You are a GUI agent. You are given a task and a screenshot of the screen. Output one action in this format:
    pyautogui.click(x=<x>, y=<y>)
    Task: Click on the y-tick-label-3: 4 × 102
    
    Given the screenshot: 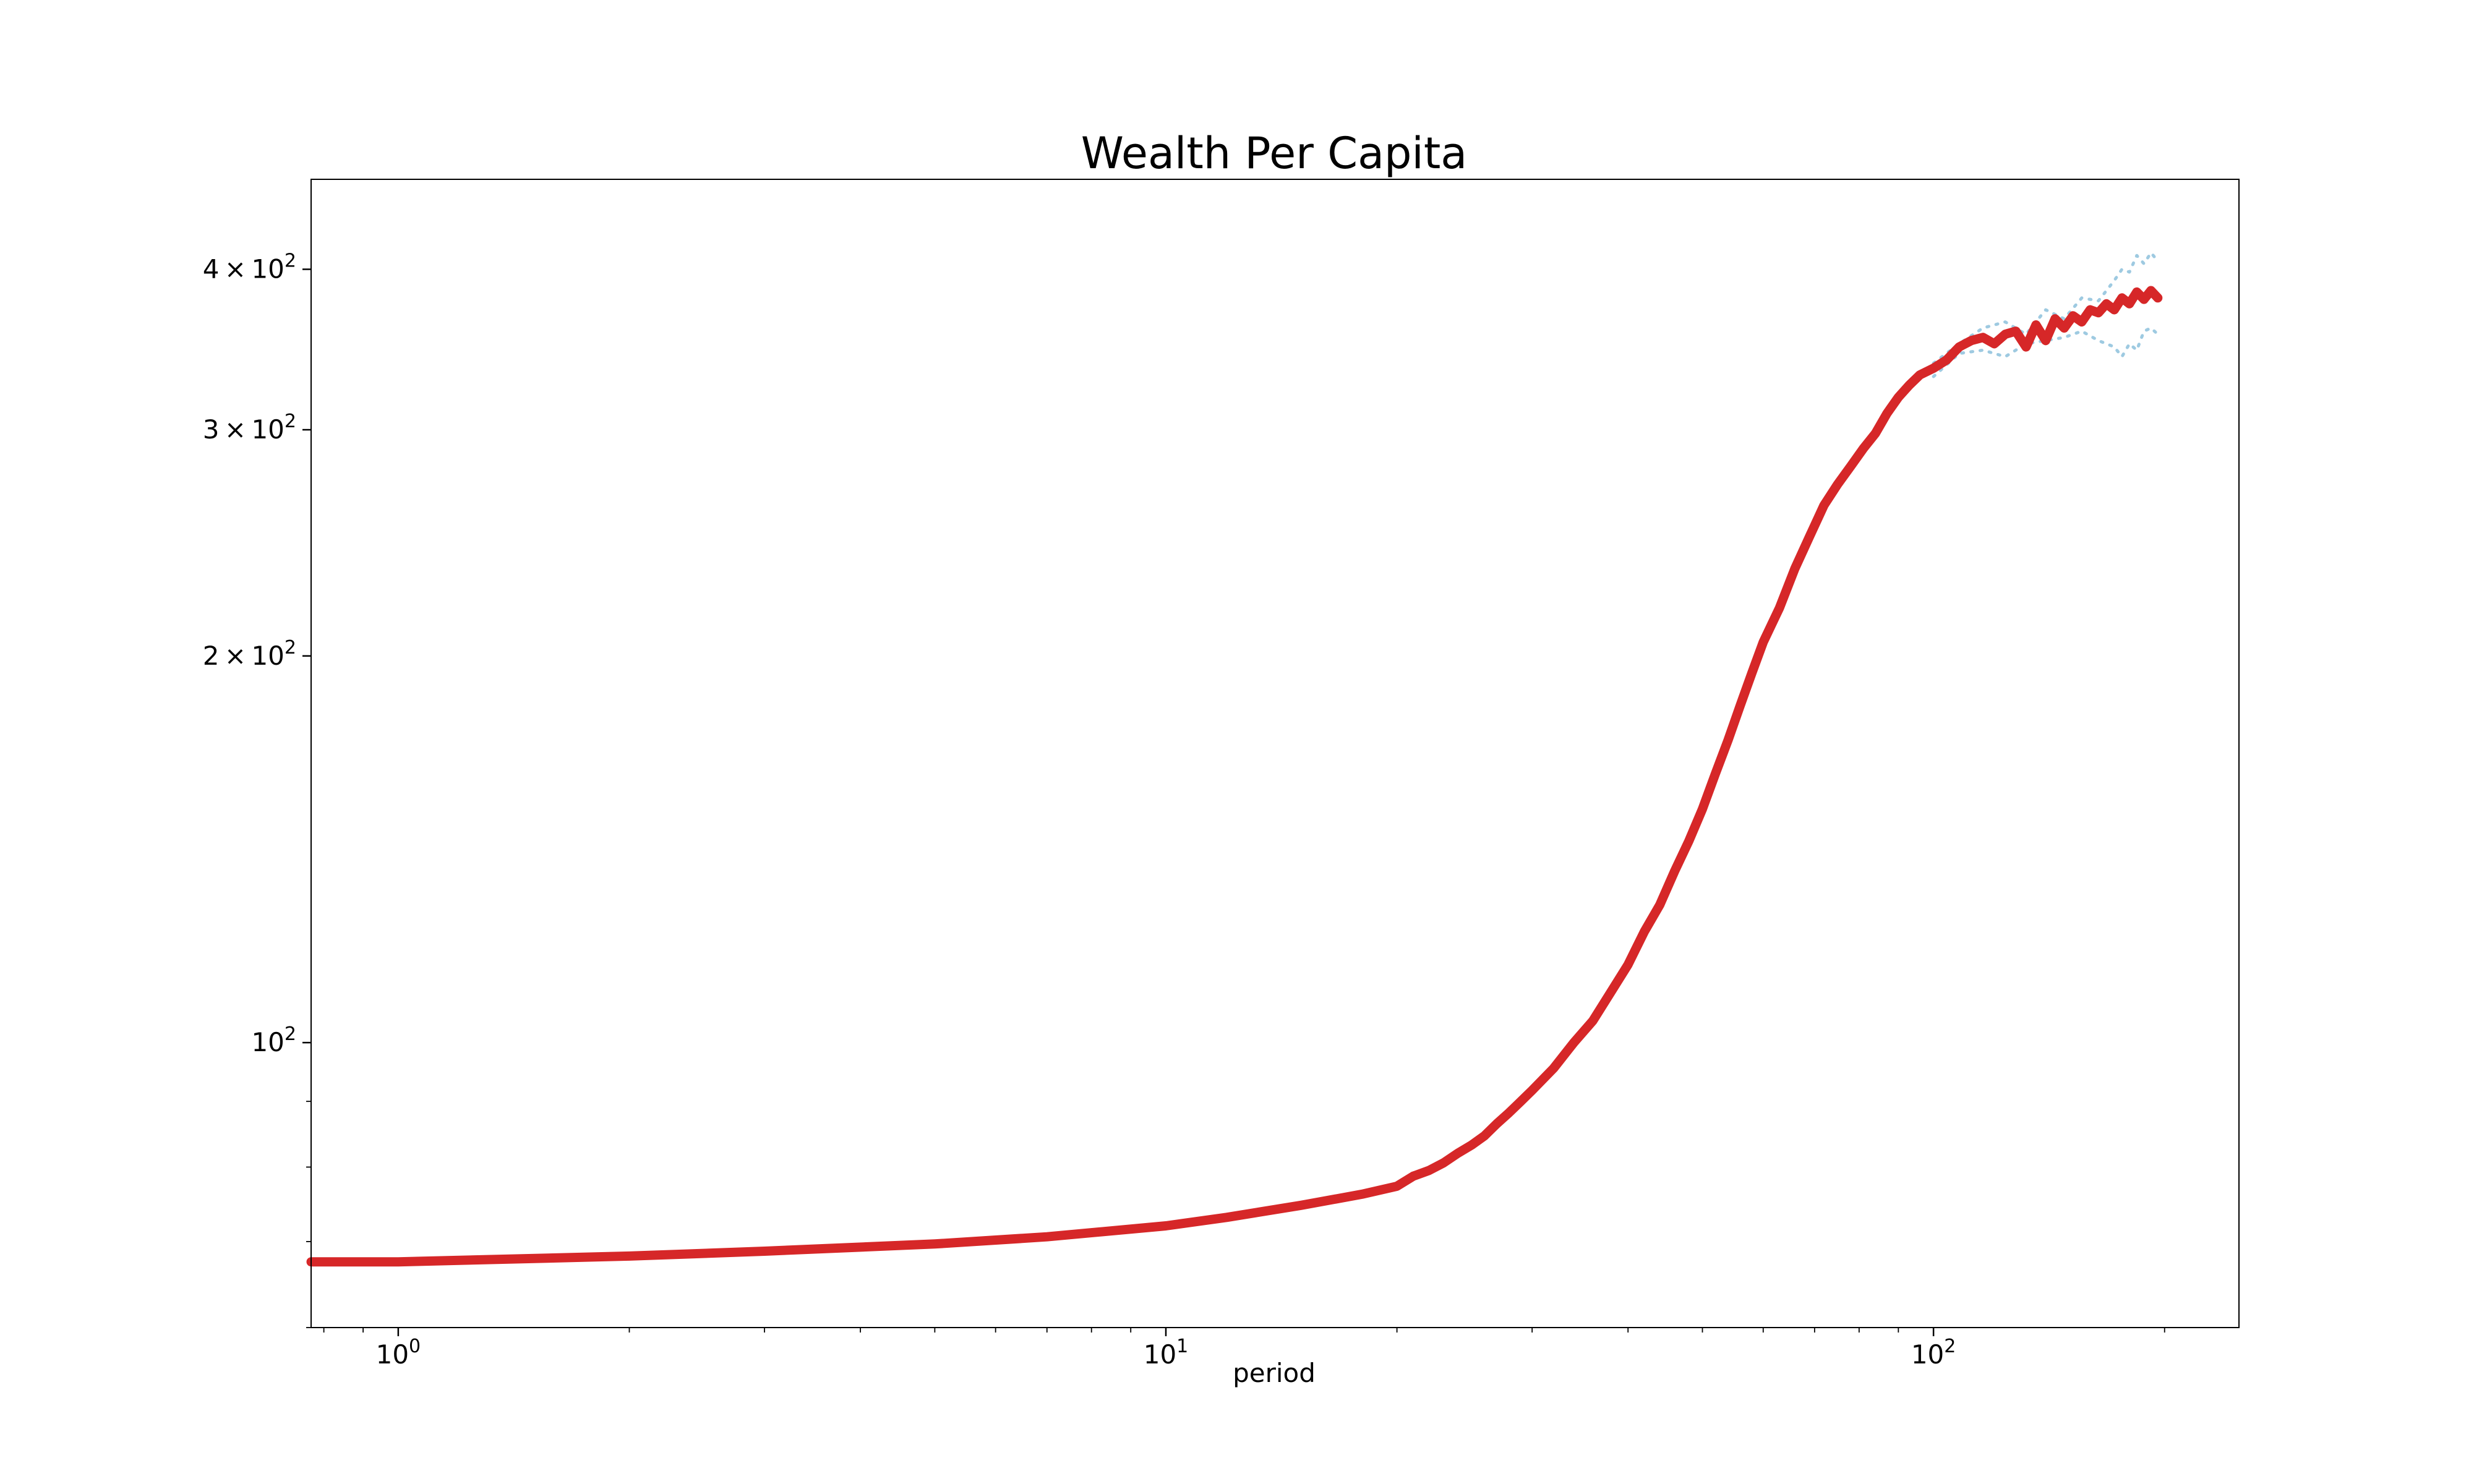 What is the action you would take?
    pyautogui.click(x=249, y=267)
    